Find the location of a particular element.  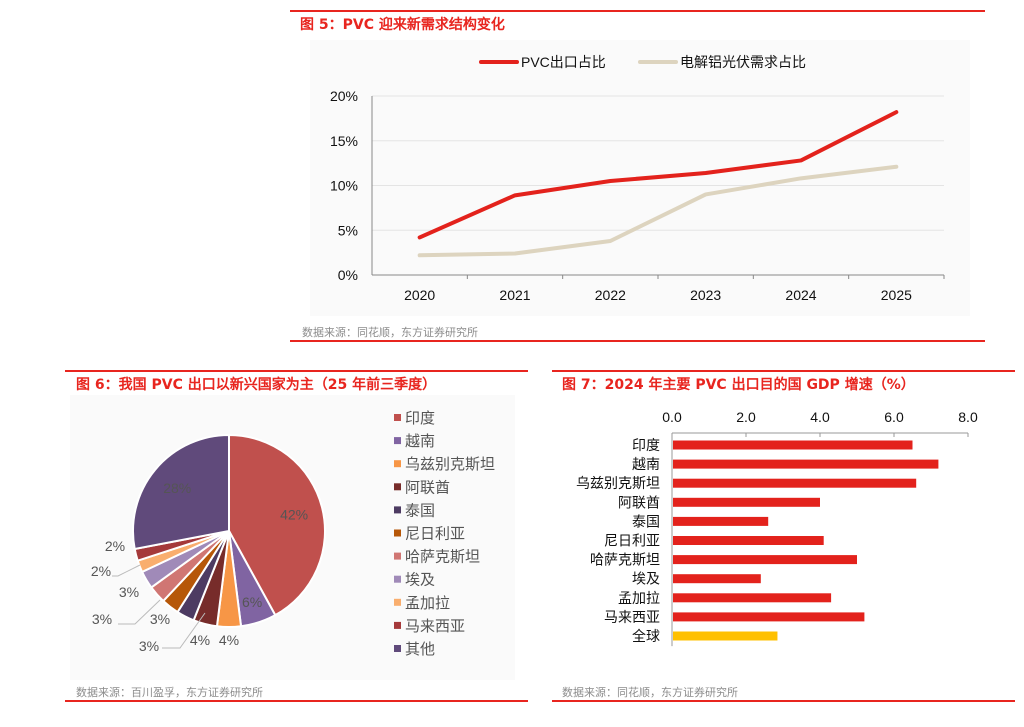

legend-label: 泰国 is located at coordinates (420, 510).